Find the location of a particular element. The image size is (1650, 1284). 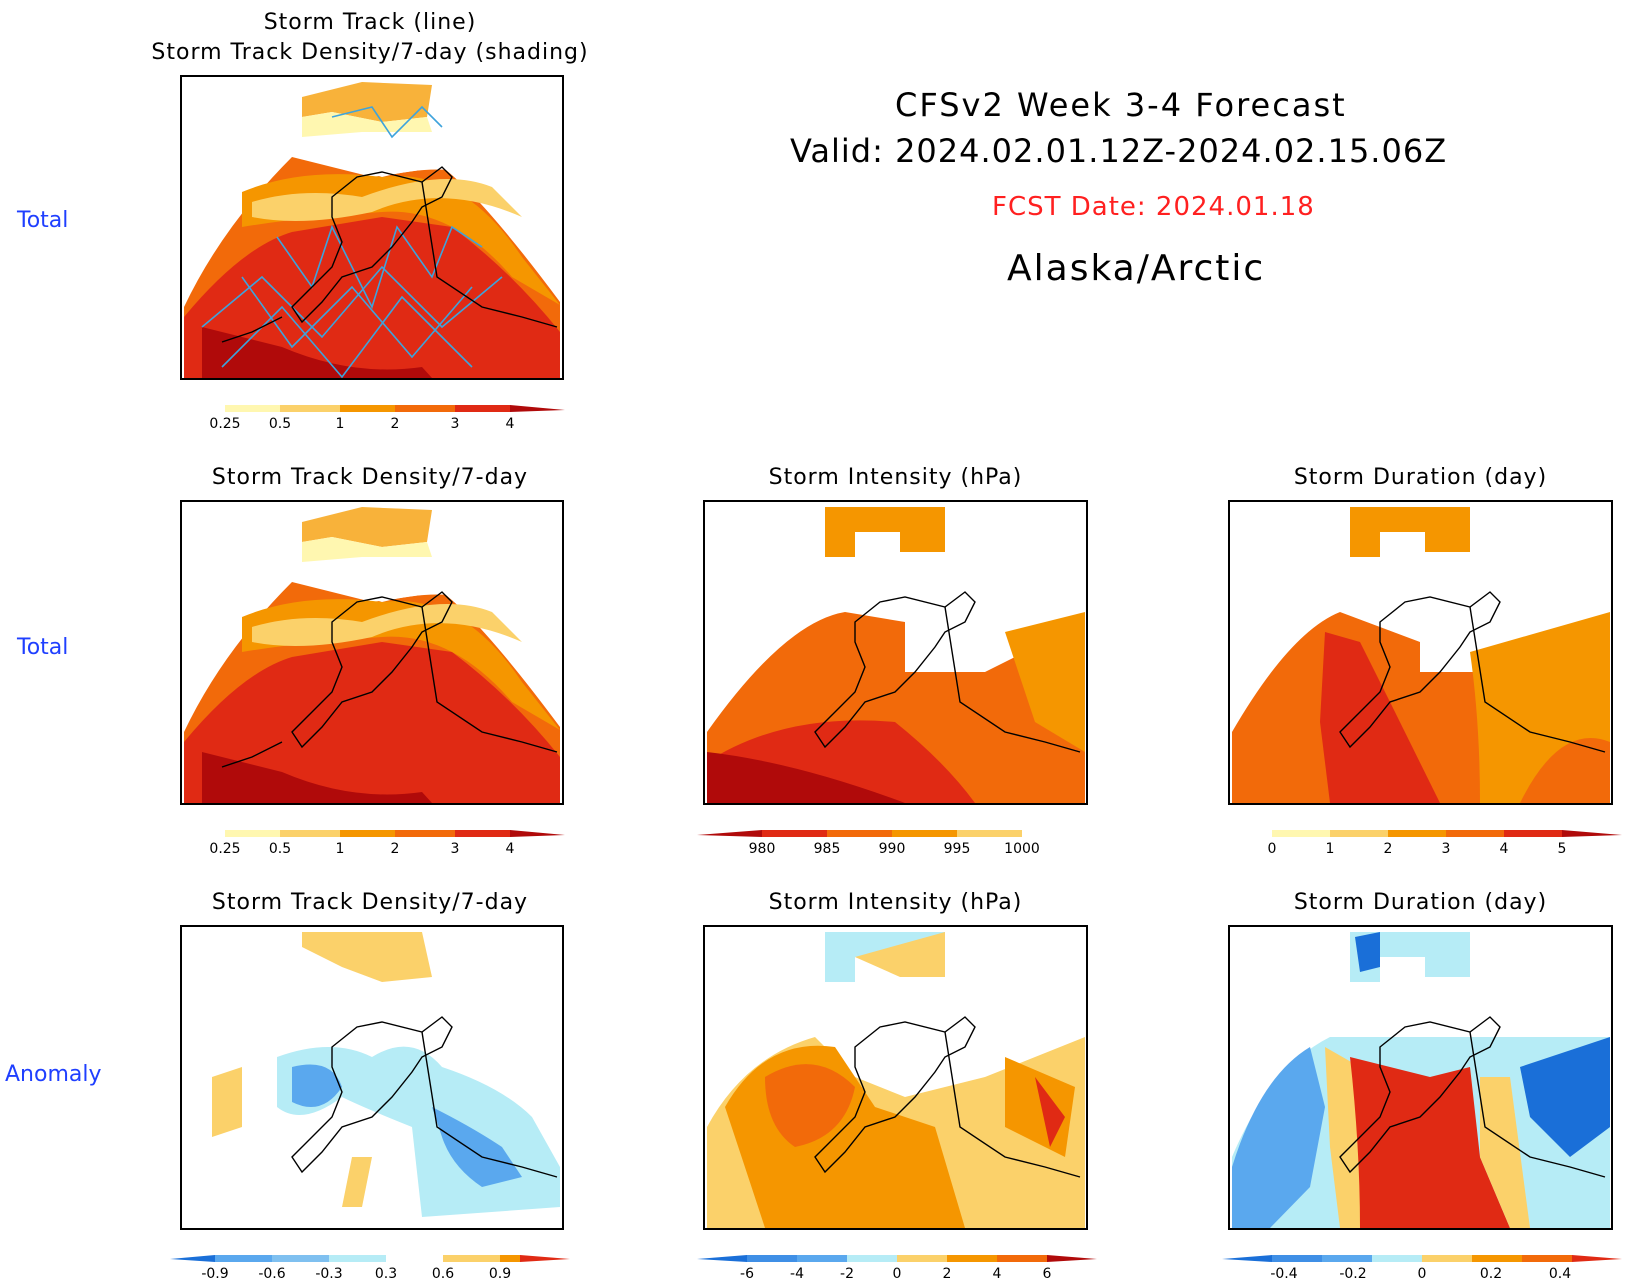

valid-period: Valid: 2024.02.01.12Z-2024.02.15.06Z is located at coordinates (1119, 151).